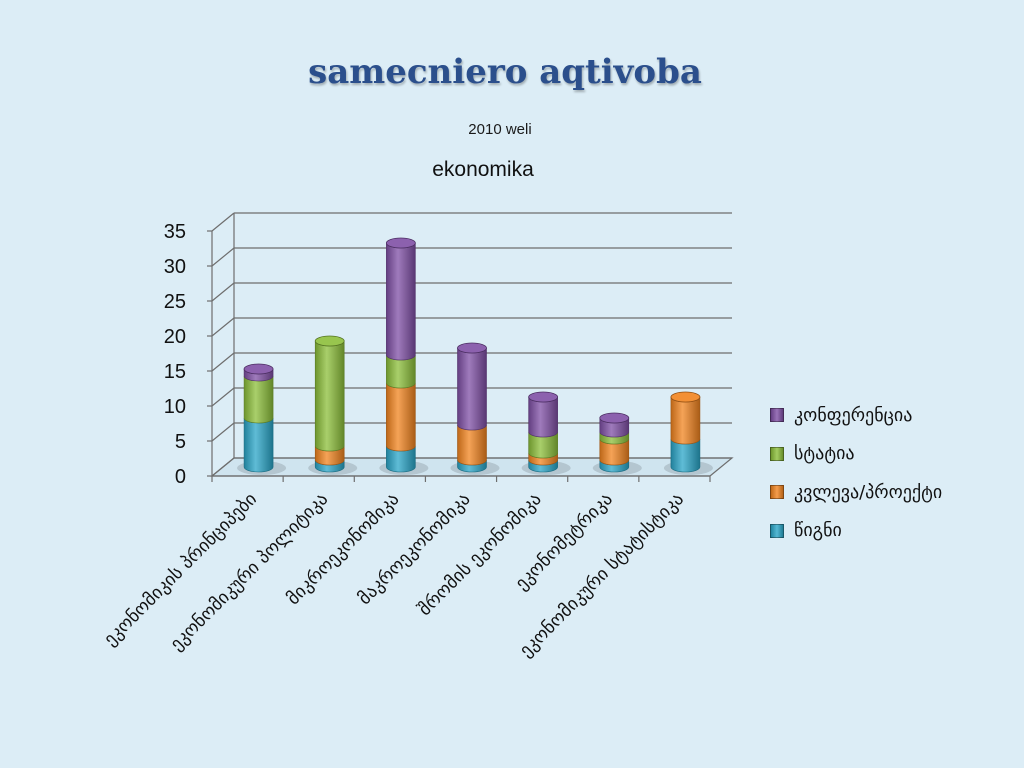 This screenshot has width=1024, height=768. Describe the element at coordinates (175, 407) in the screenshot. I see `y-tick-label: 10` at that location.